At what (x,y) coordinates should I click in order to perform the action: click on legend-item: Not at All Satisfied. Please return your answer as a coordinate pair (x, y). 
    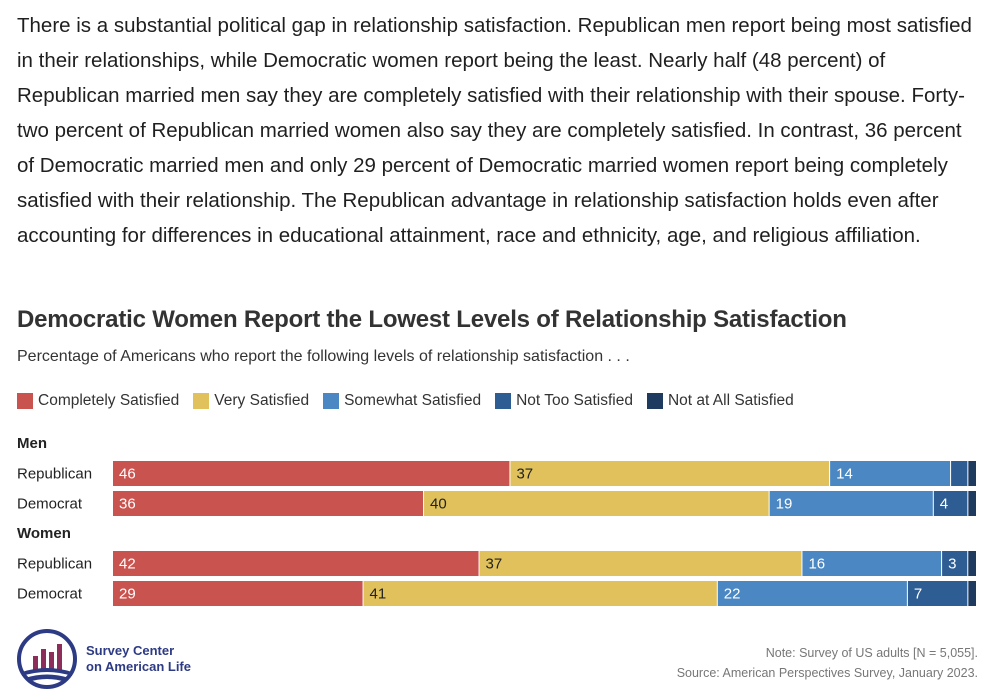
    Looking at the image, I should click on (720, 401).